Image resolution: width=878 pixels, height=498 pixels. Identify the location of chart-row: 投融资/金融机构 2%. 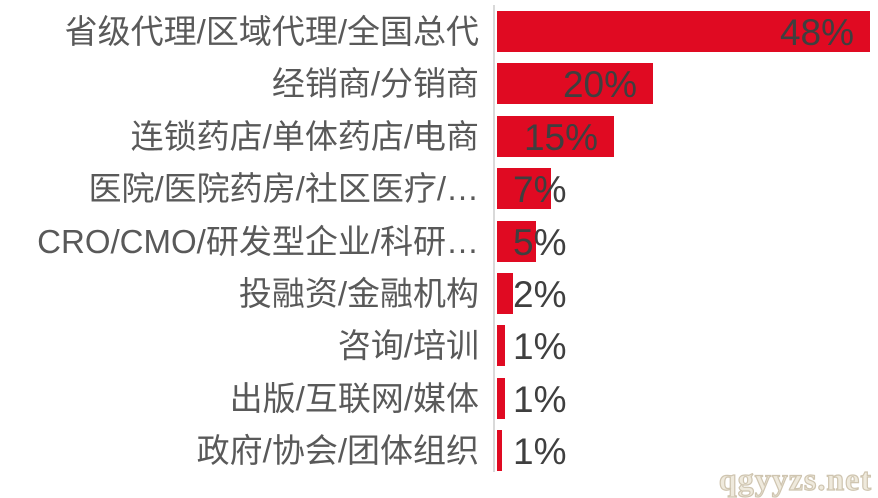
(439, 294).